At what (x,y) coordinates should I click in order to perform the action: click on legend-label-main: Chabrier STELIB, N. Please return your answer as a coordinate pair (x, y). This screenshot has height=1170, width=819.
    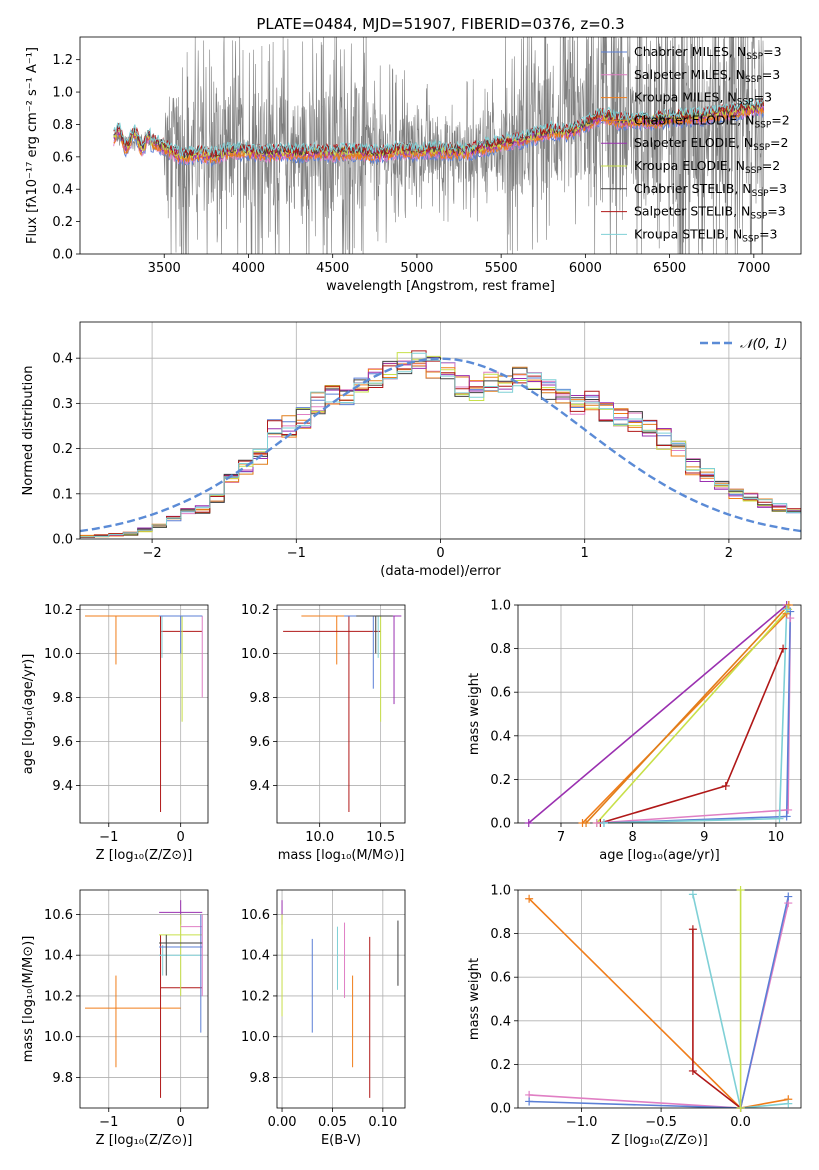
    Looking at the image, I should click on (693, 188).